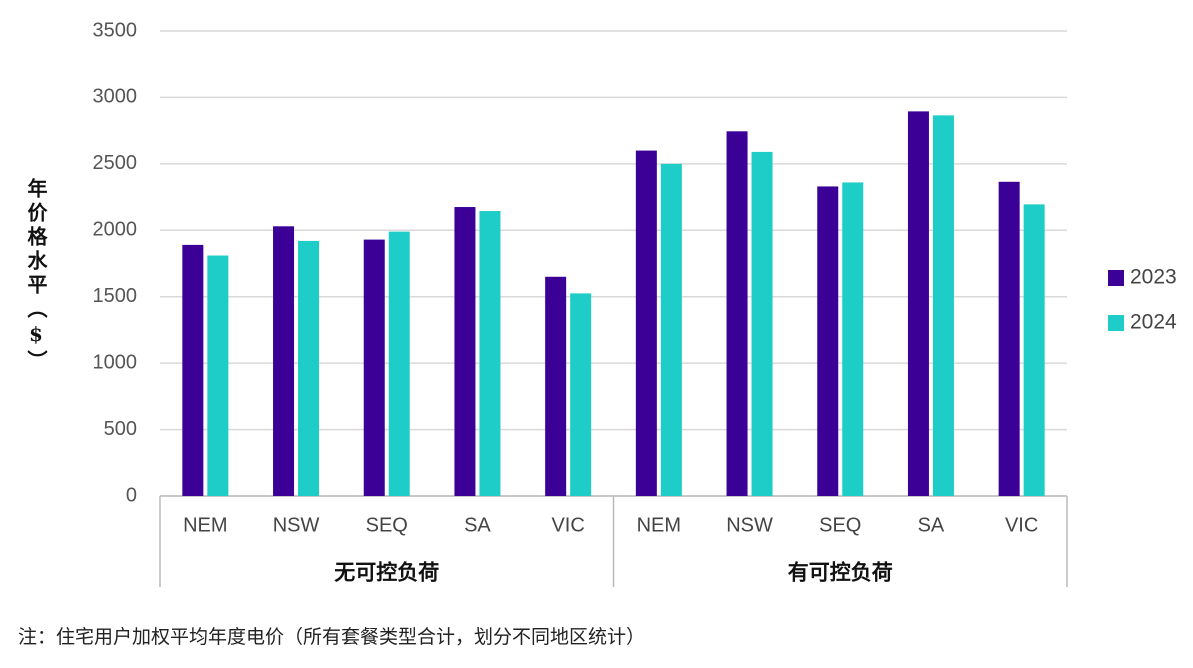 The height and width of the screenshot is (668, 1193). Describe the element at coordinates (115, 230) in the screenshot. I see `y-tick-label: 2000` at that location.